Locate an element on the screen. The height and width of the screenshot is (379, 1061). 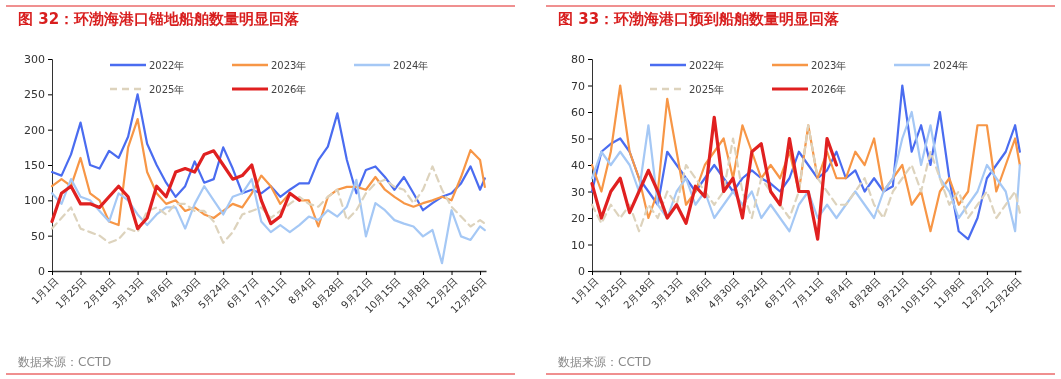
y-tick-label: 20 is located at coordinates (578, 219).